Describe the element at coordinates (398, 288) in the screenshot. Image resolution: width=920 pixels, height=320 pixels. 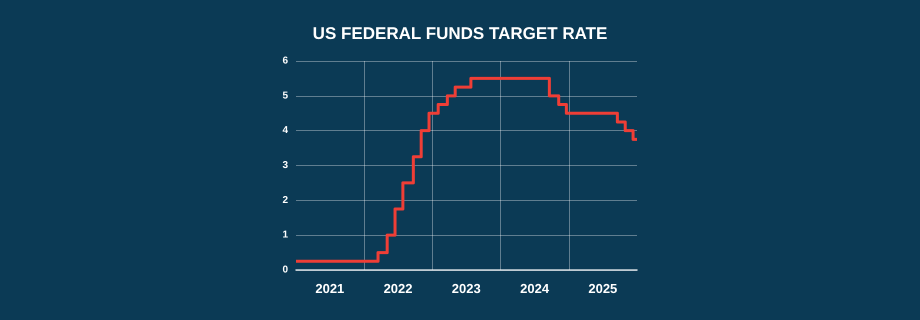
I see `x-tick-label: 2022` at that location.